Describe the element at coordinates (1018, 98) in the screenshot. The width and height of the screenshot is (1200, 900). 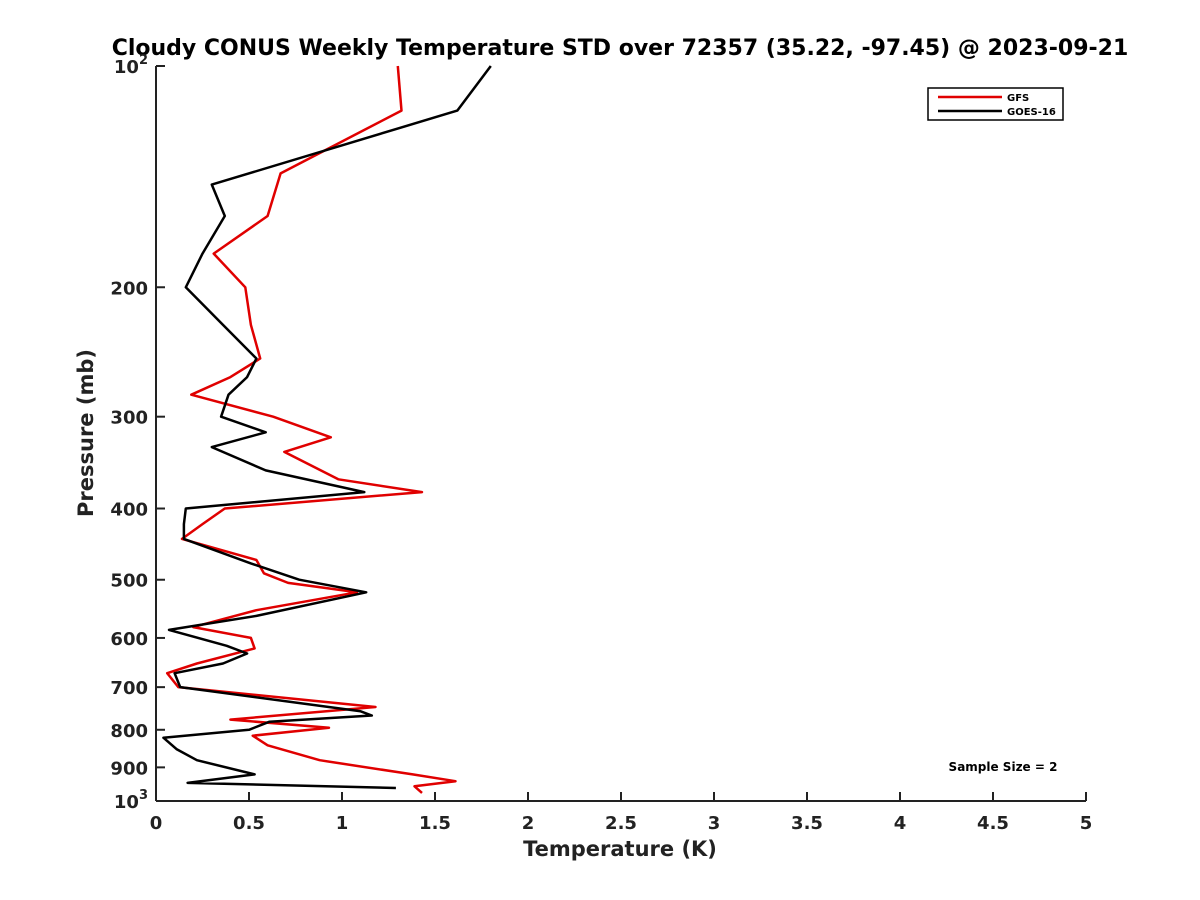
I see `legend-label-gfs: GFS` at that location.